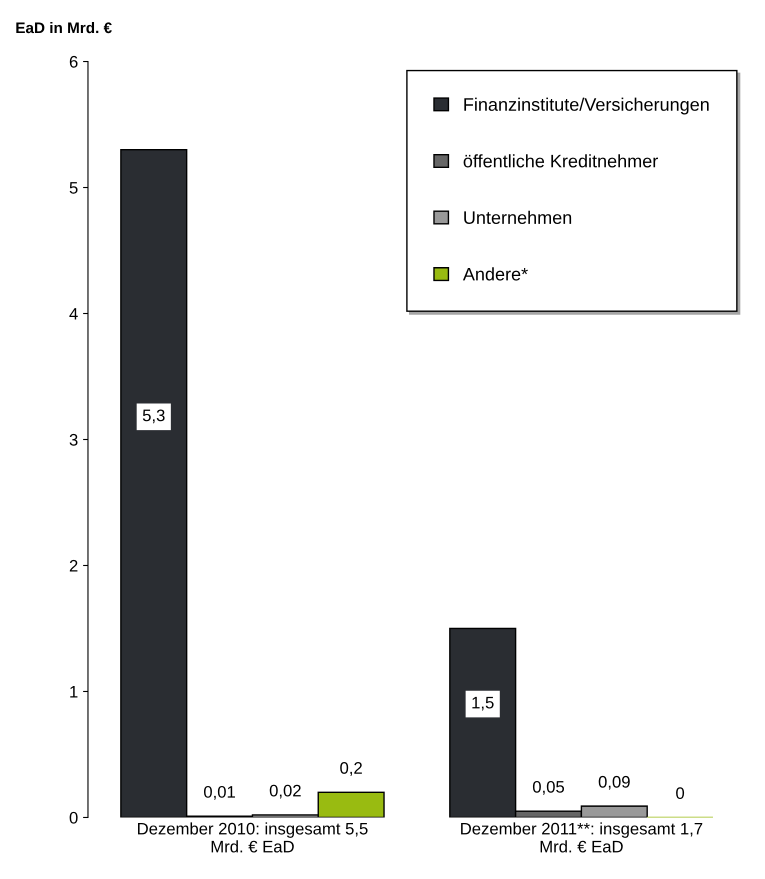 The image size is (765, 879). I want to click on y-tick-label: 6, so click(74, 62).